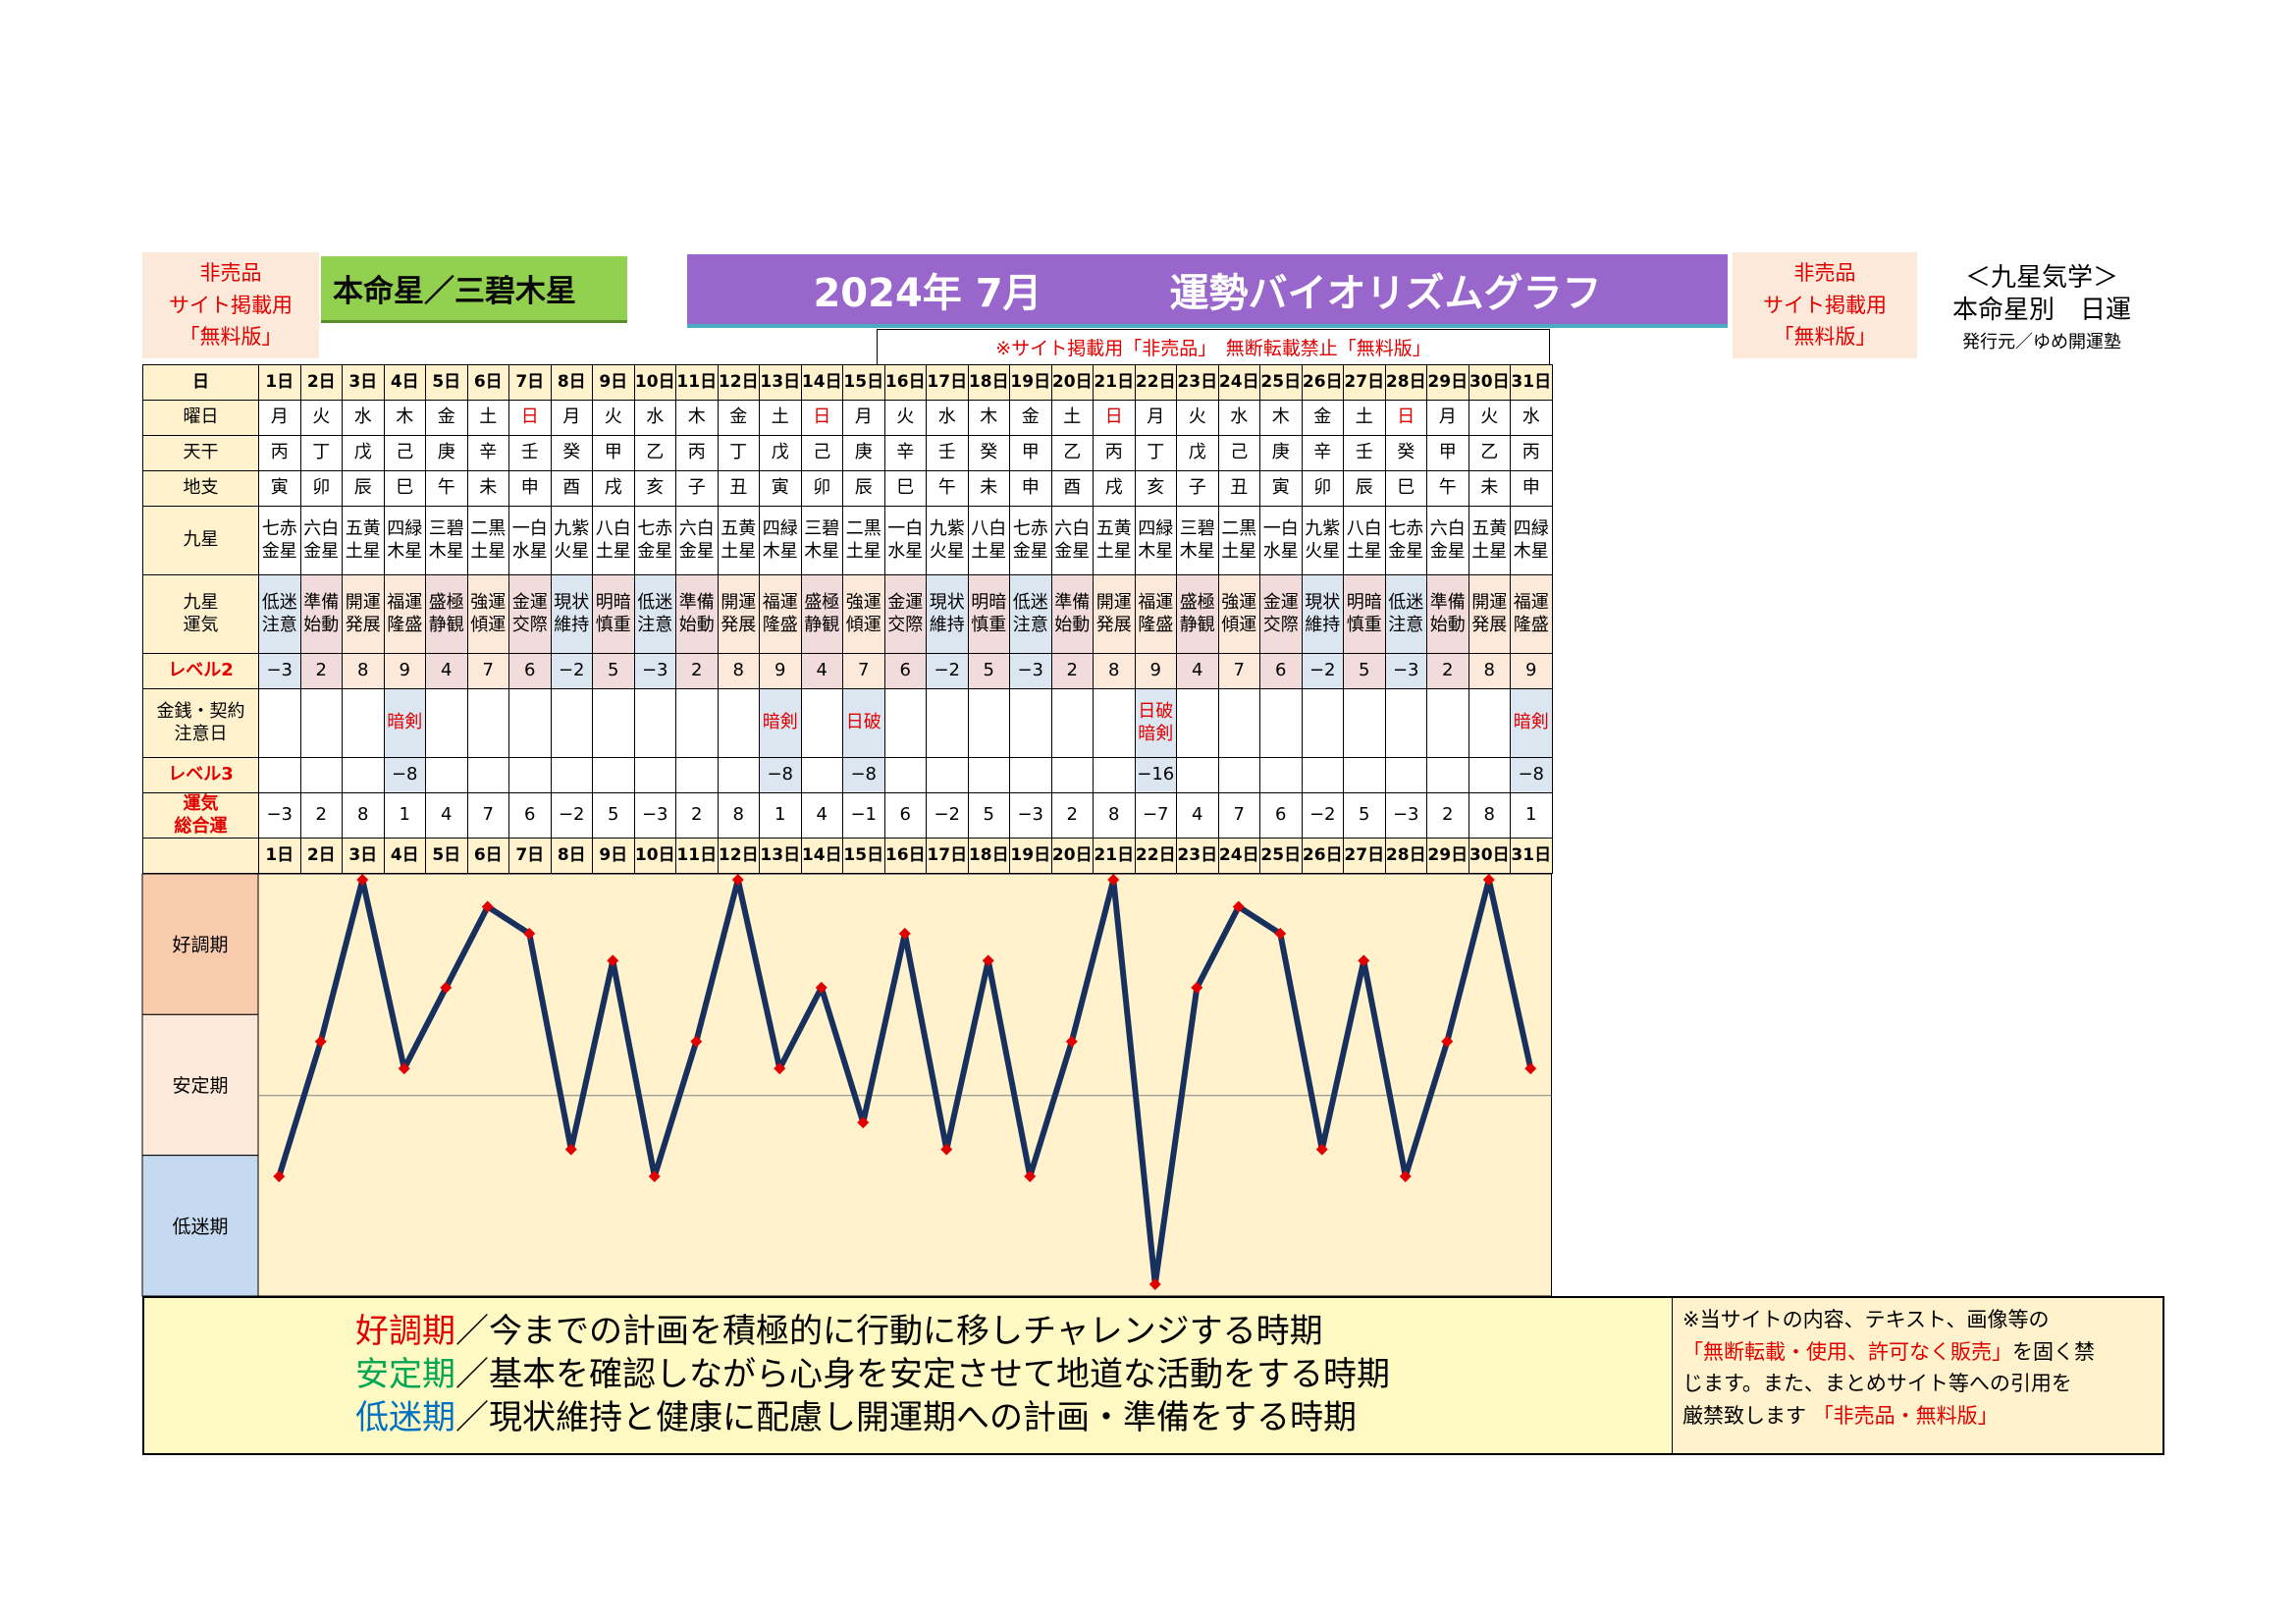 The height and width of the screenshot is (1624, 2296). What do you see at coordinates (1877, 1384) in the screenshot?
I see `copyright-line3: じます。また、まとめサイト等への引用を` at bounding box center [1877, 1384].